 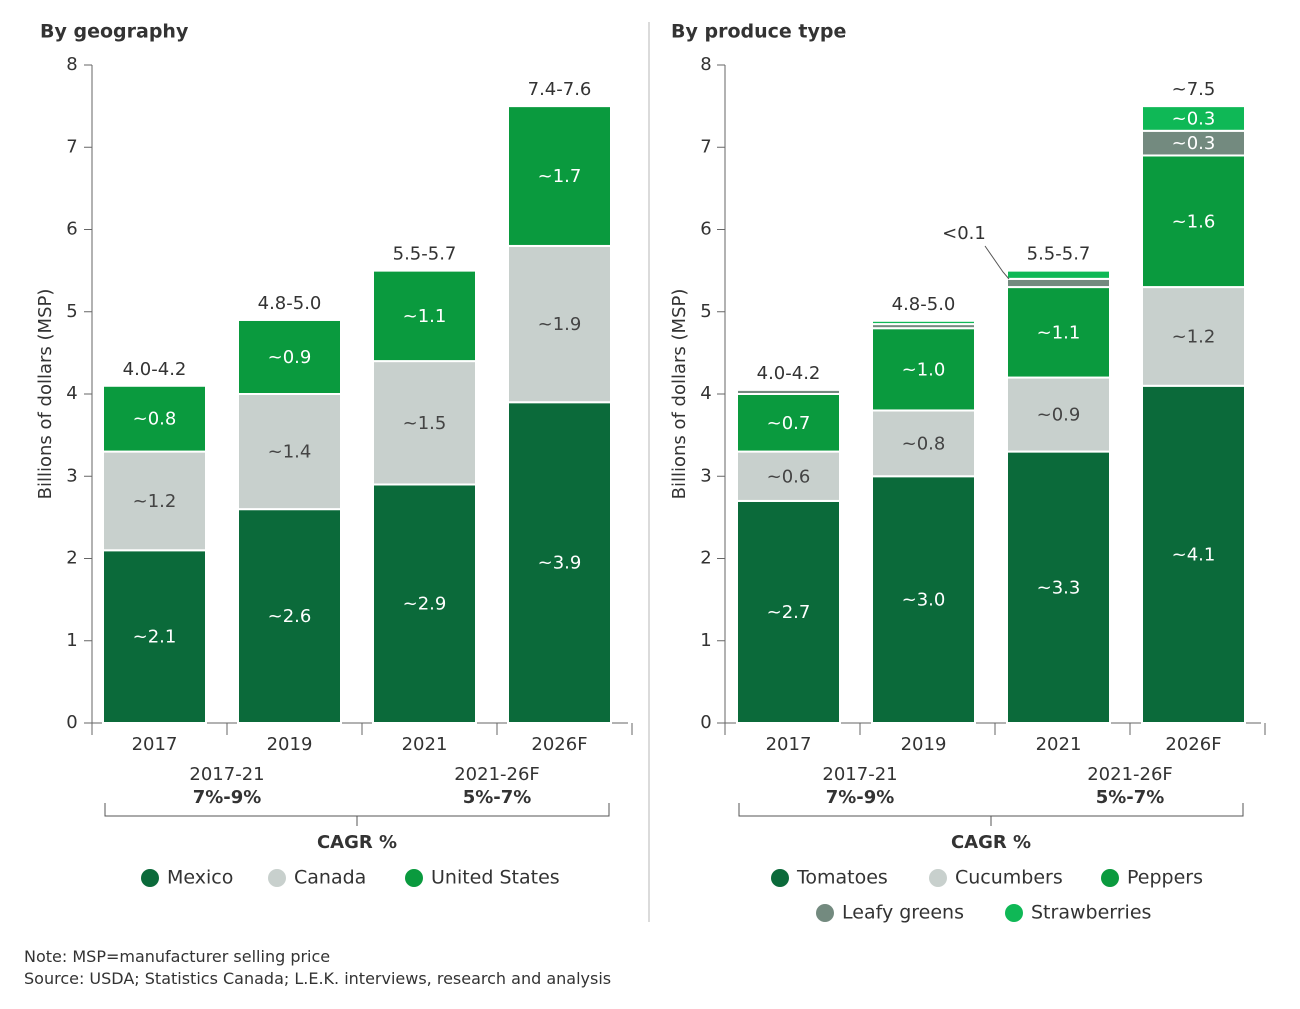 I want to click on panel2-bar-peppers-2021, so click(x=1058, y=332).